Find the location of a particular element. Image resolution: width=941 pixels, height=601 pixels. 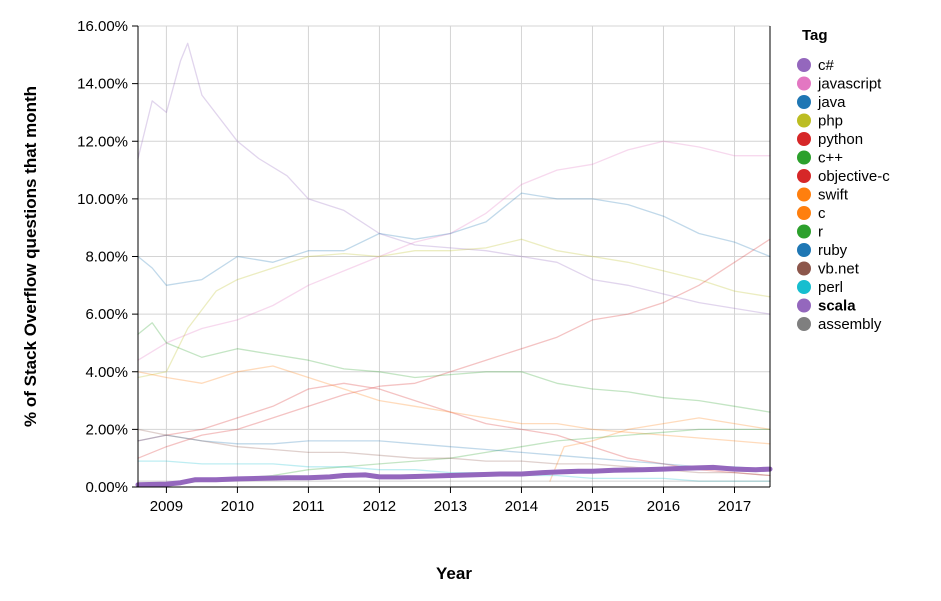

x-tick-label: 2017 is located at coordinates (734, 506).